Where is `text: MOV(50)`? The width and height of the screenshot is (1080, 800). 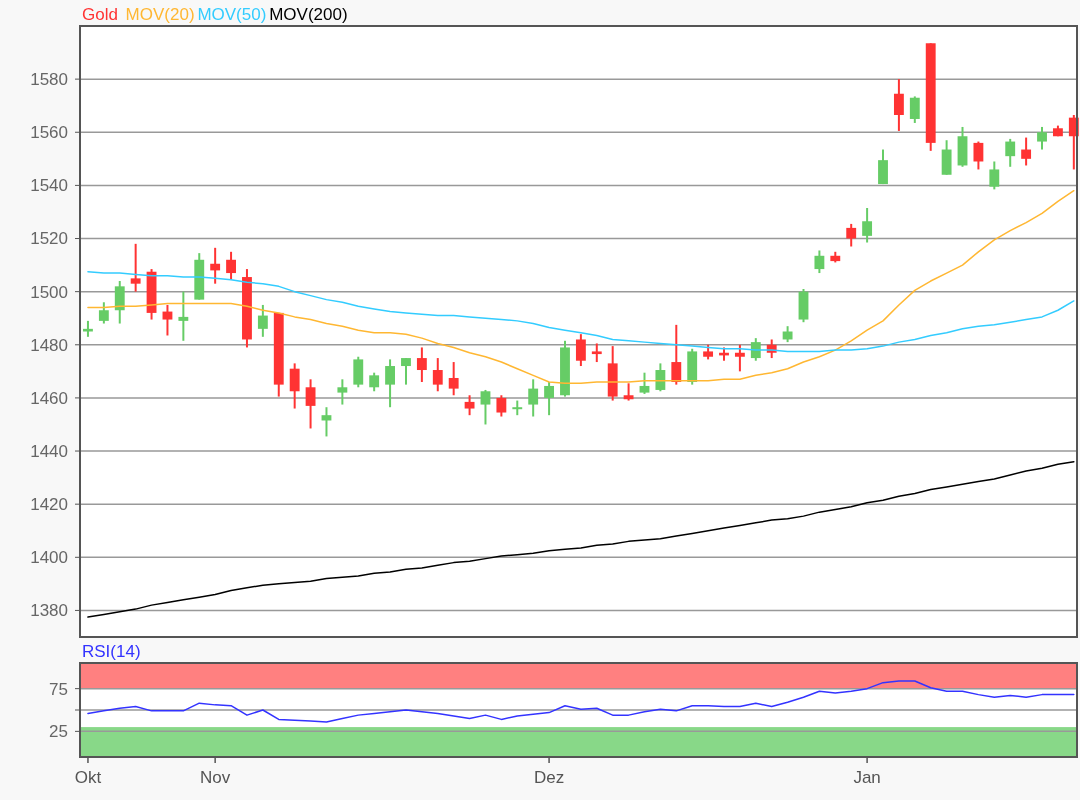
text: MOV(50) is located at coordinates (232, 14).